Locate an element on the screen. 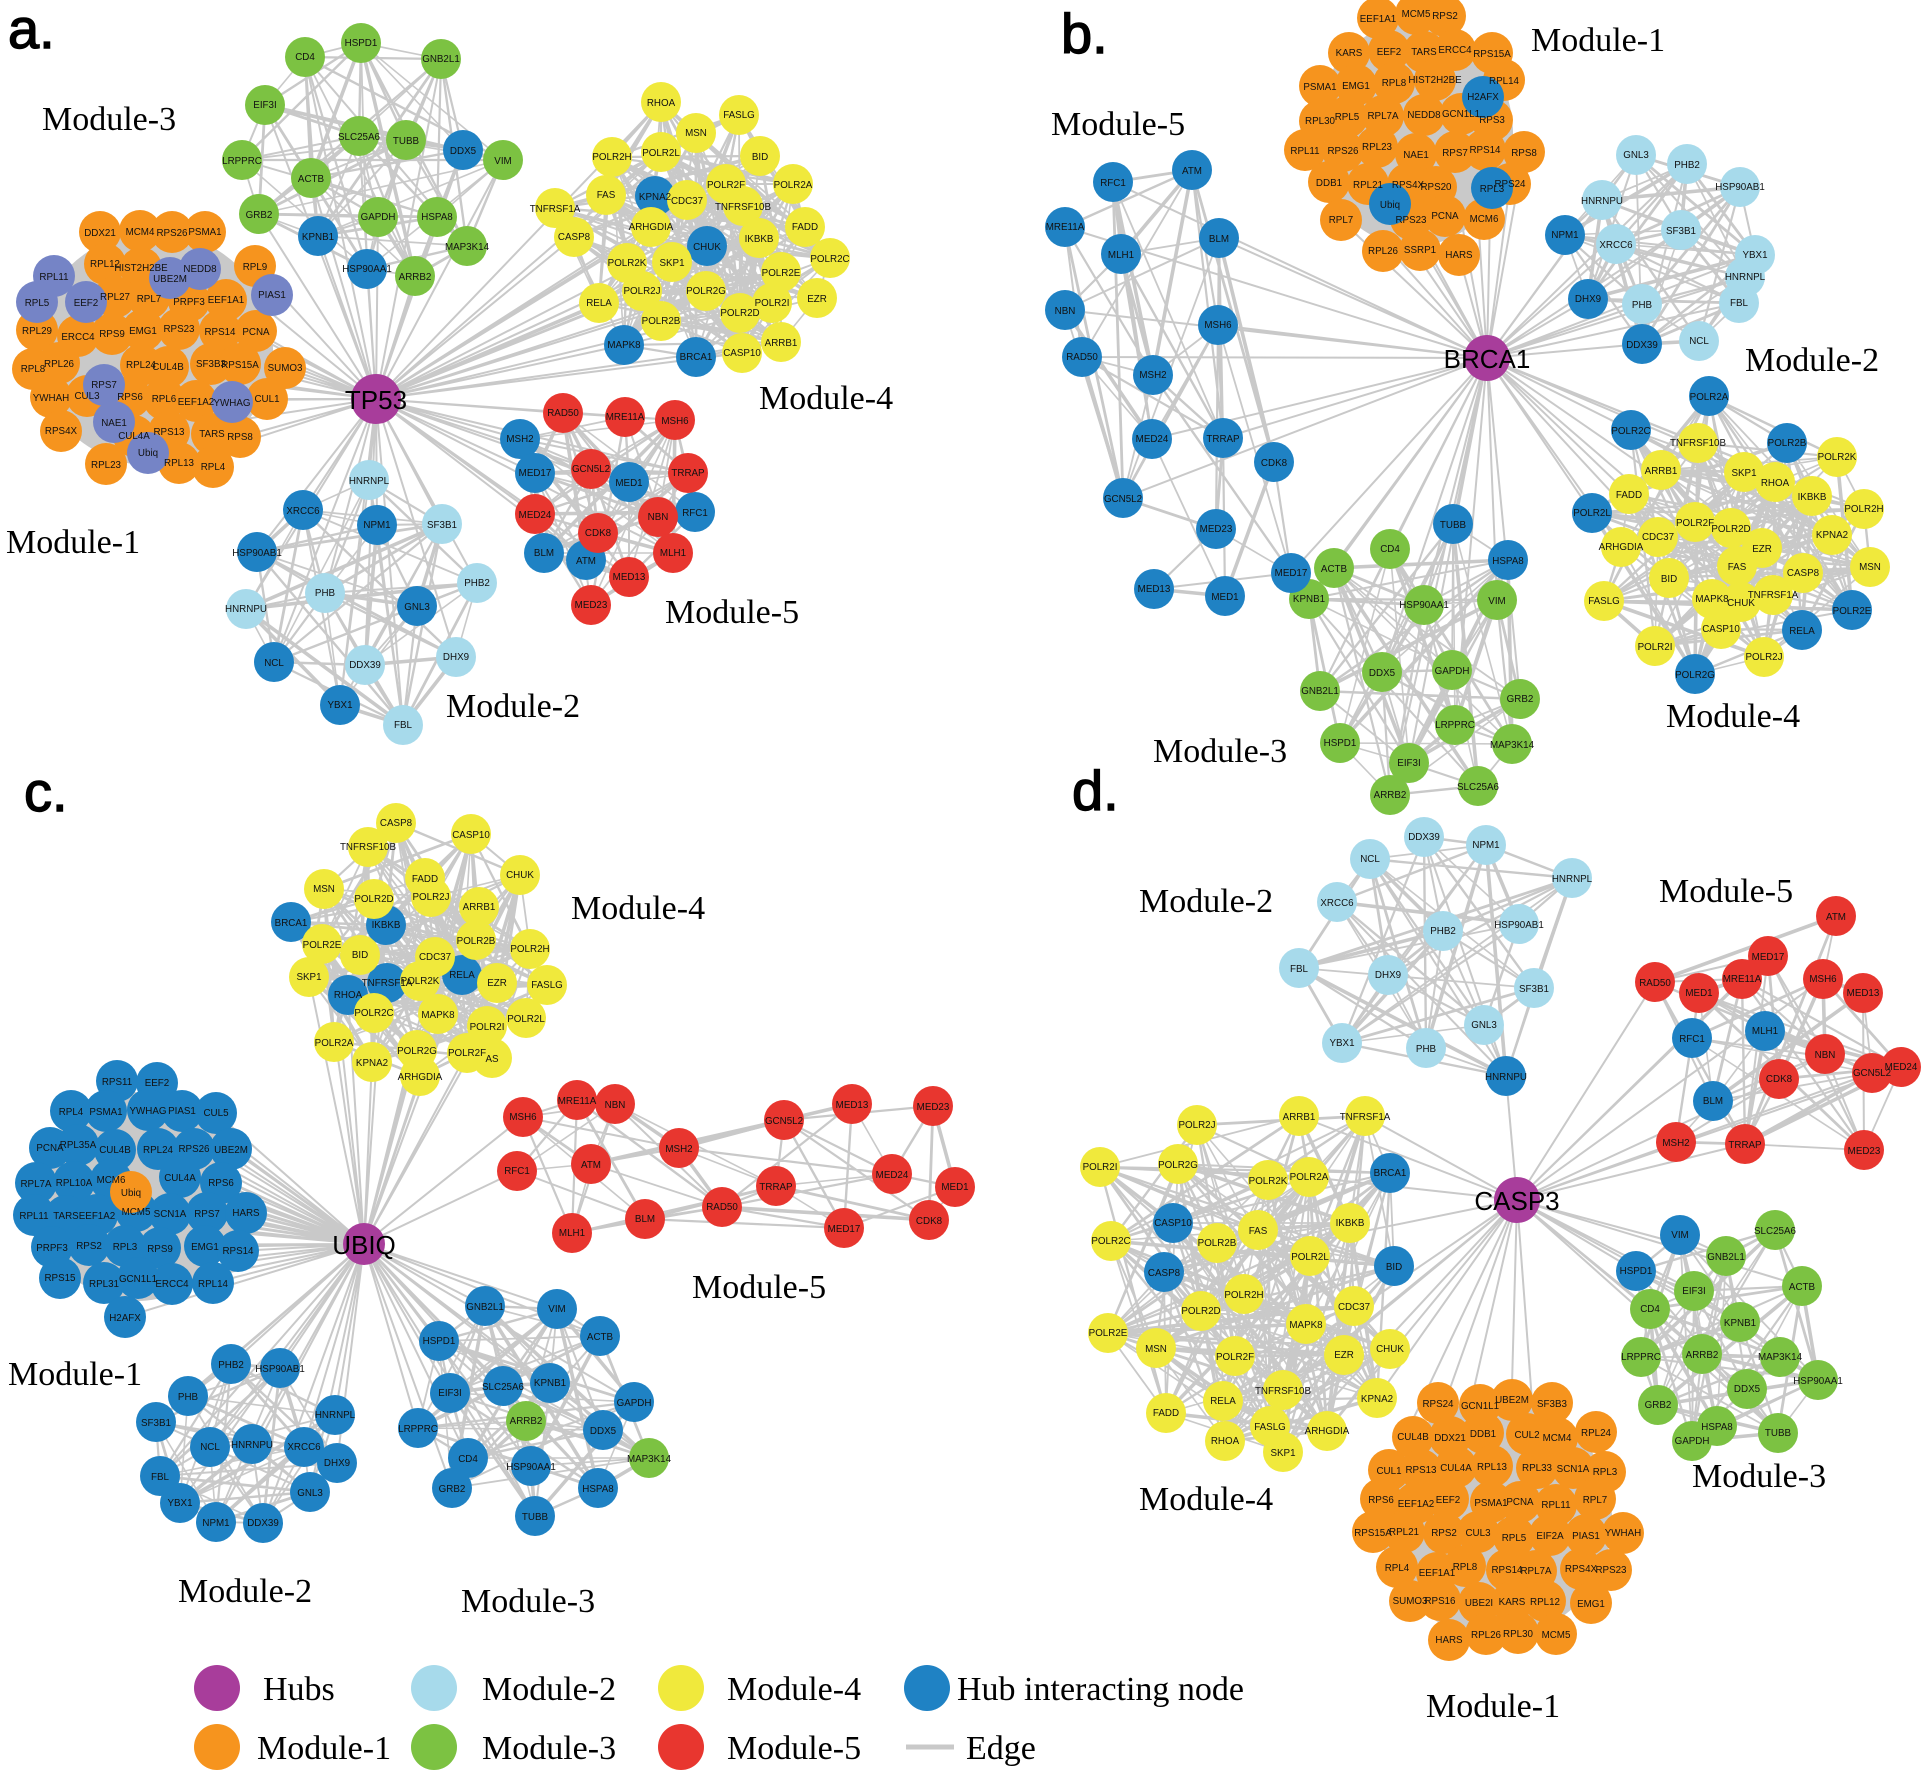 Image resolution: width=1923 pixels, height=1775 pixels. svg-text: RPL8 is located at coordinates (1465, 1567).